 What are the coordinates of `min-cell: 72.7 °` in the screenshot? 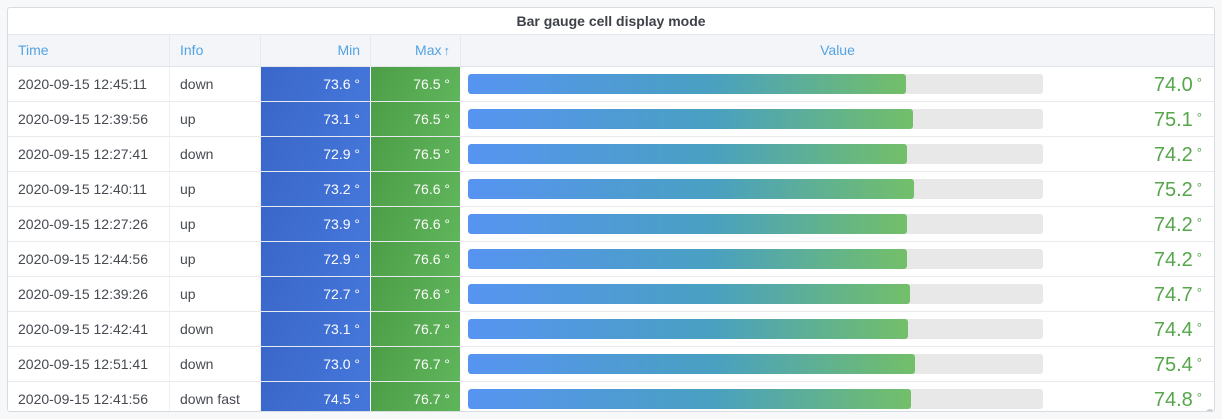 It's located at (316, 294).